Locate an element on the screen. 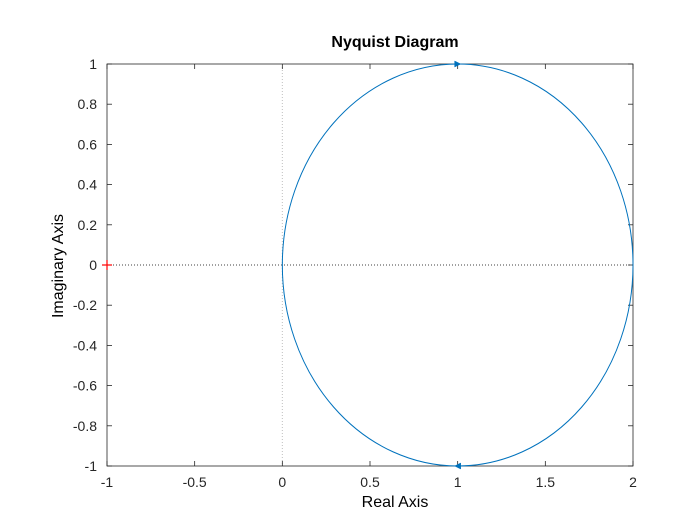  x-tick-label: -1 is located at coordinates (107, 482).